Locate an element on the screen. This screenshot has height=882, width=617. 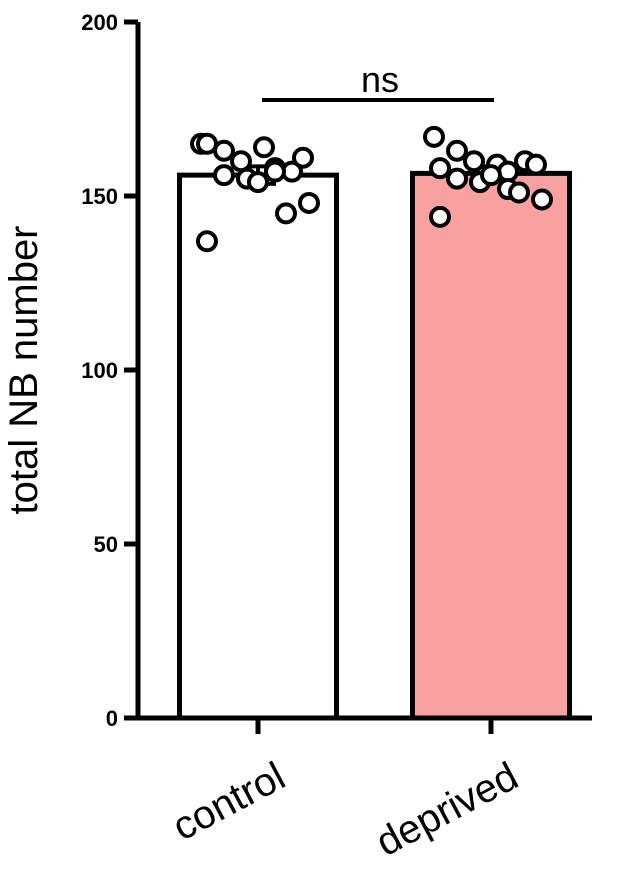
significance-label: ns is located at coordinates (380, 79).